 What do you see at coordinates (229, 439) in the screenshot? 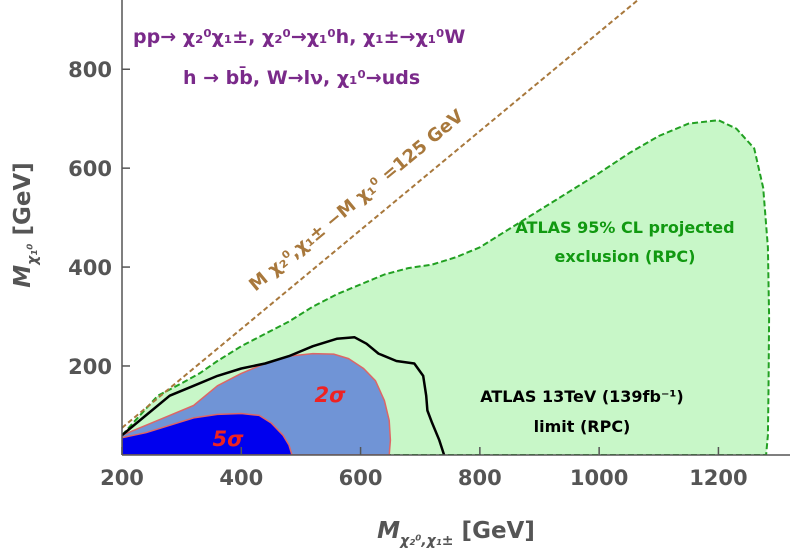
I see `five-sigma-label: 5σ` at bounding box center [229, 439].